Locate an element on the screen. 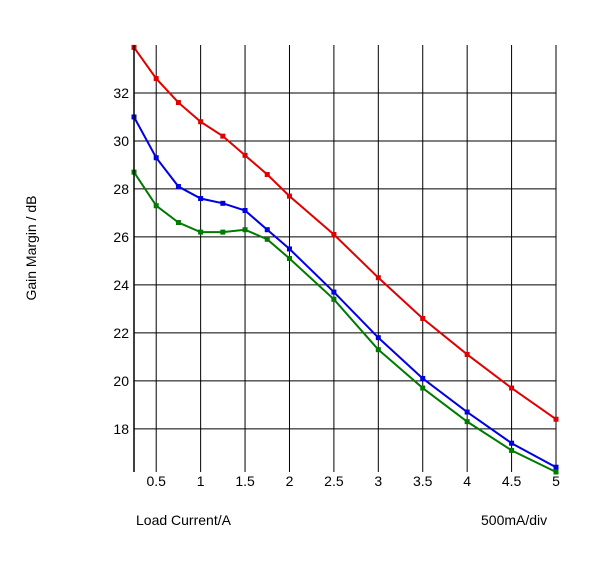 The image size is (600, 563). y-tick-label: 32 is located at coordinates (121, 93).